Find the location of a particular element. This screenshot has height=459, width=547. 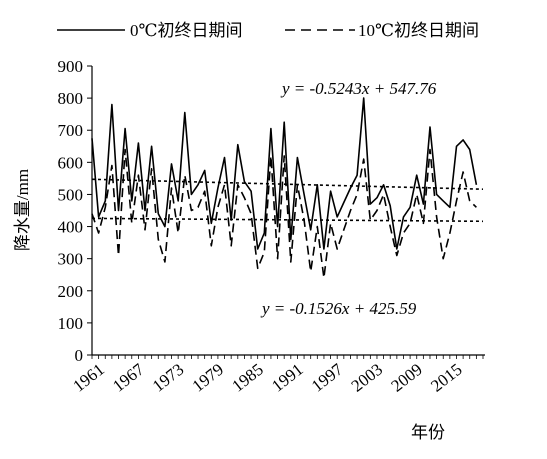

y-tick-label: 700 is located at coordinates (71, 130).